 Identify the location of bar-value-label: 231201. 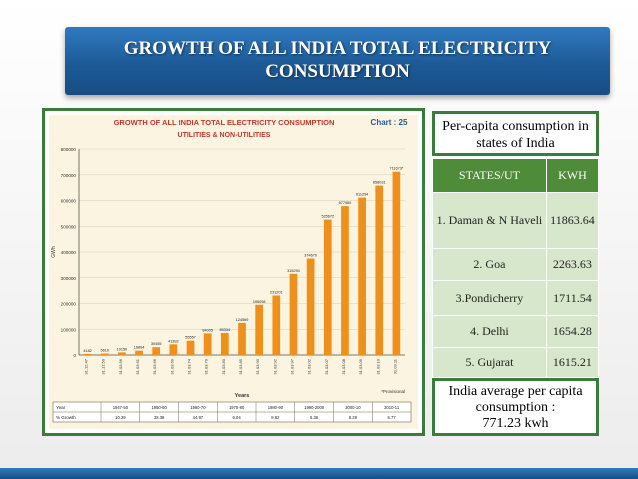
(276, 292).